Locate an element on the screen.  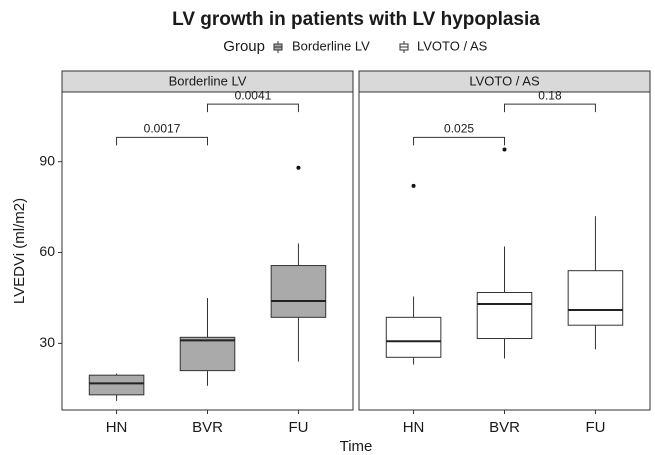
facet-label: Borderline LV is located at coordinates (208, 80).